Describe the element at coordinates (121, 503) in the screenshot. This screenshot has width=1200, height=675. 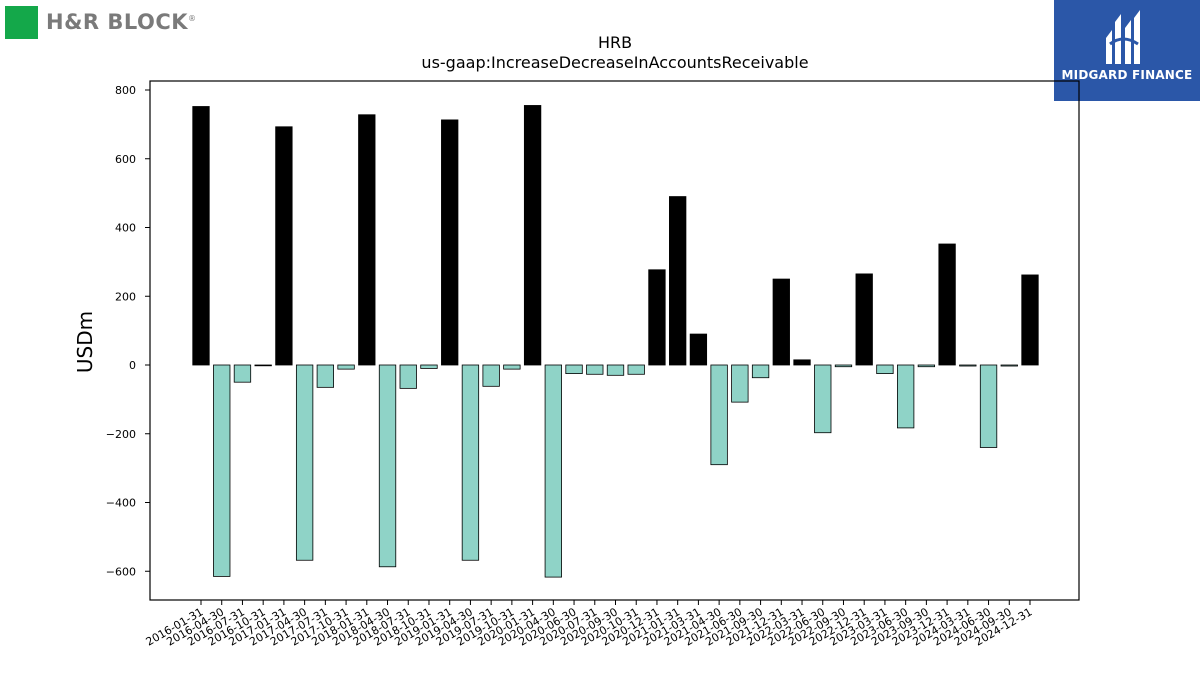
I see `y-tick-label: −400` at that location.